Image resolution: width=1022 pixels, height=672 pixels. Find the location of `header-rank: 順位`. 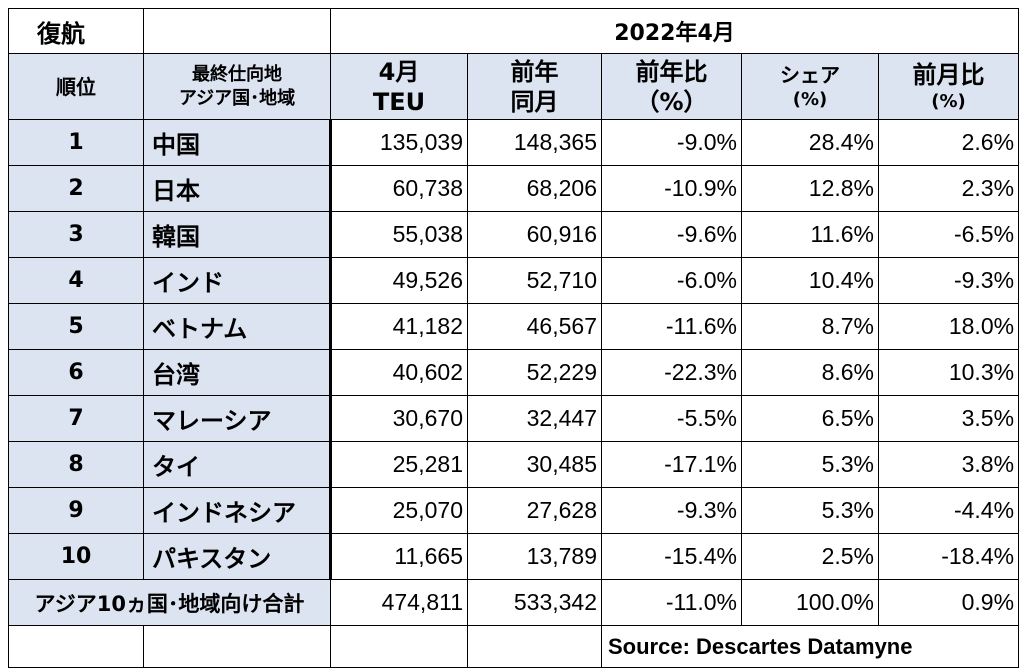

header-rank: 順位 is located at coordinates (76, 86).